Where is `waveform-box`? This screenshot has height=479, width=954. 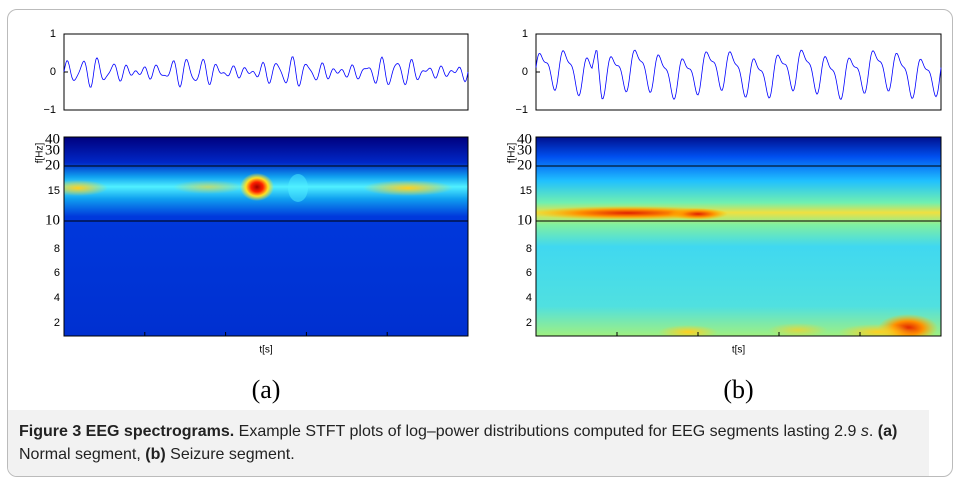
waveform-box is located at coordinates (738, 72).